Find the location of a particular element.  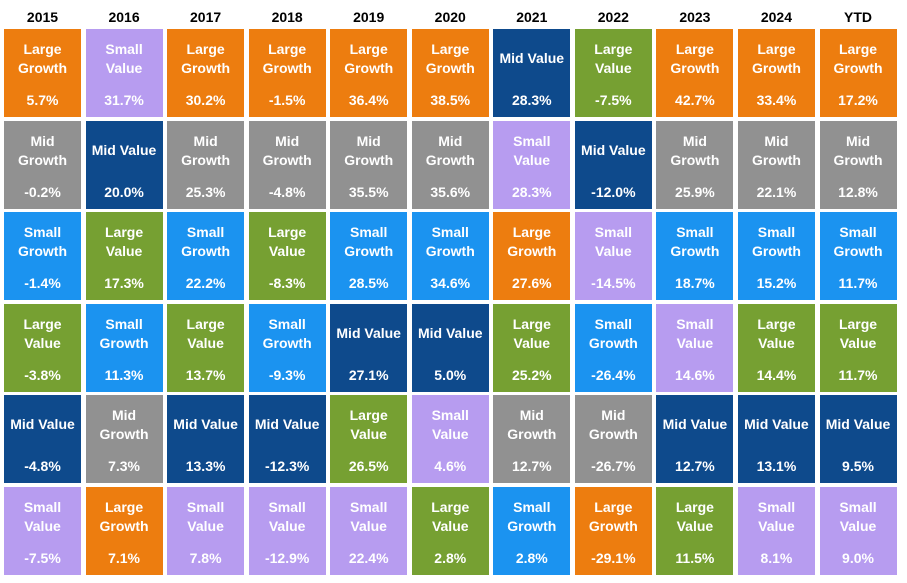

column-header: 2024 is located at coordinates (776, 17).